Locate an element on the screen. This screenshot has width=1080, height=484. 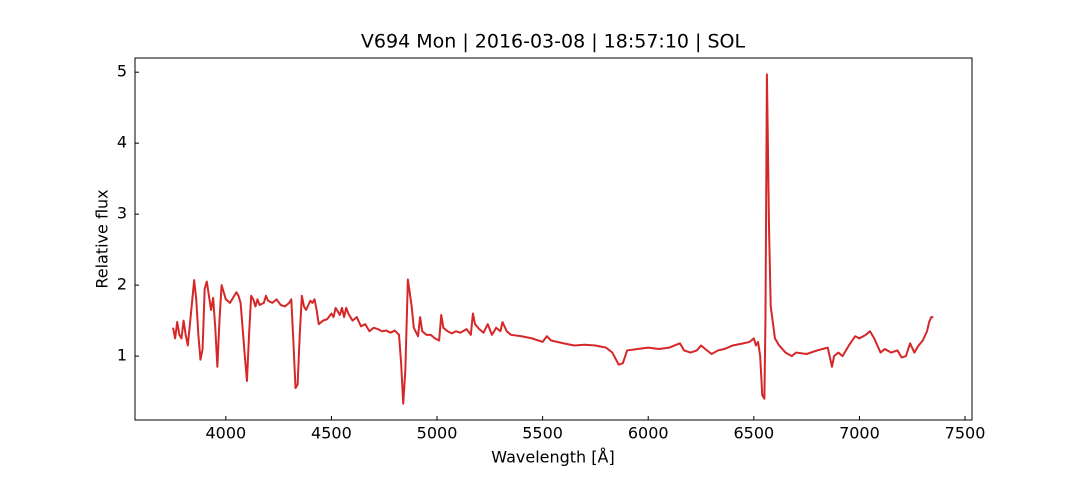
y-axis-label: Relative flux is located at coordinates (102, 238).